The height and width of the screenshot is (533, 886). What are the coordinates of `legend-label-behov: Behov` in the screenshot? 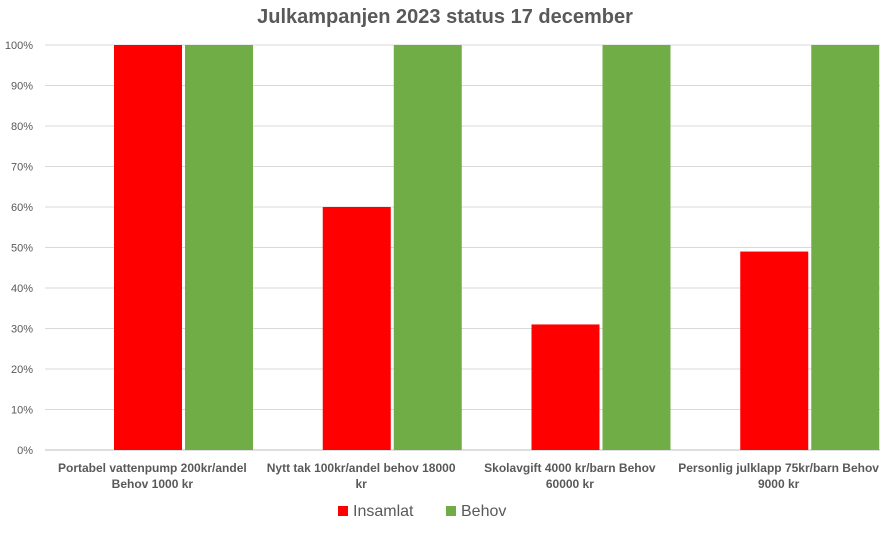 It's located at (483, 511).